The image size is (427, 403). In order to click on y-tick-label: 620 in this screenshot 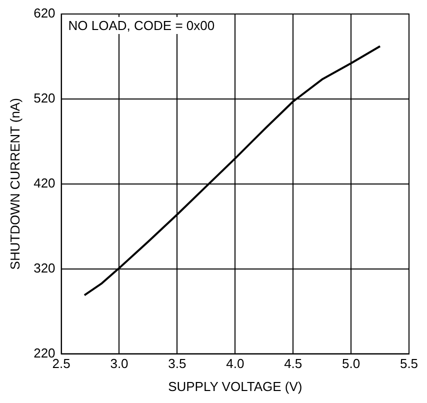, I will do `click(45, 13)`.